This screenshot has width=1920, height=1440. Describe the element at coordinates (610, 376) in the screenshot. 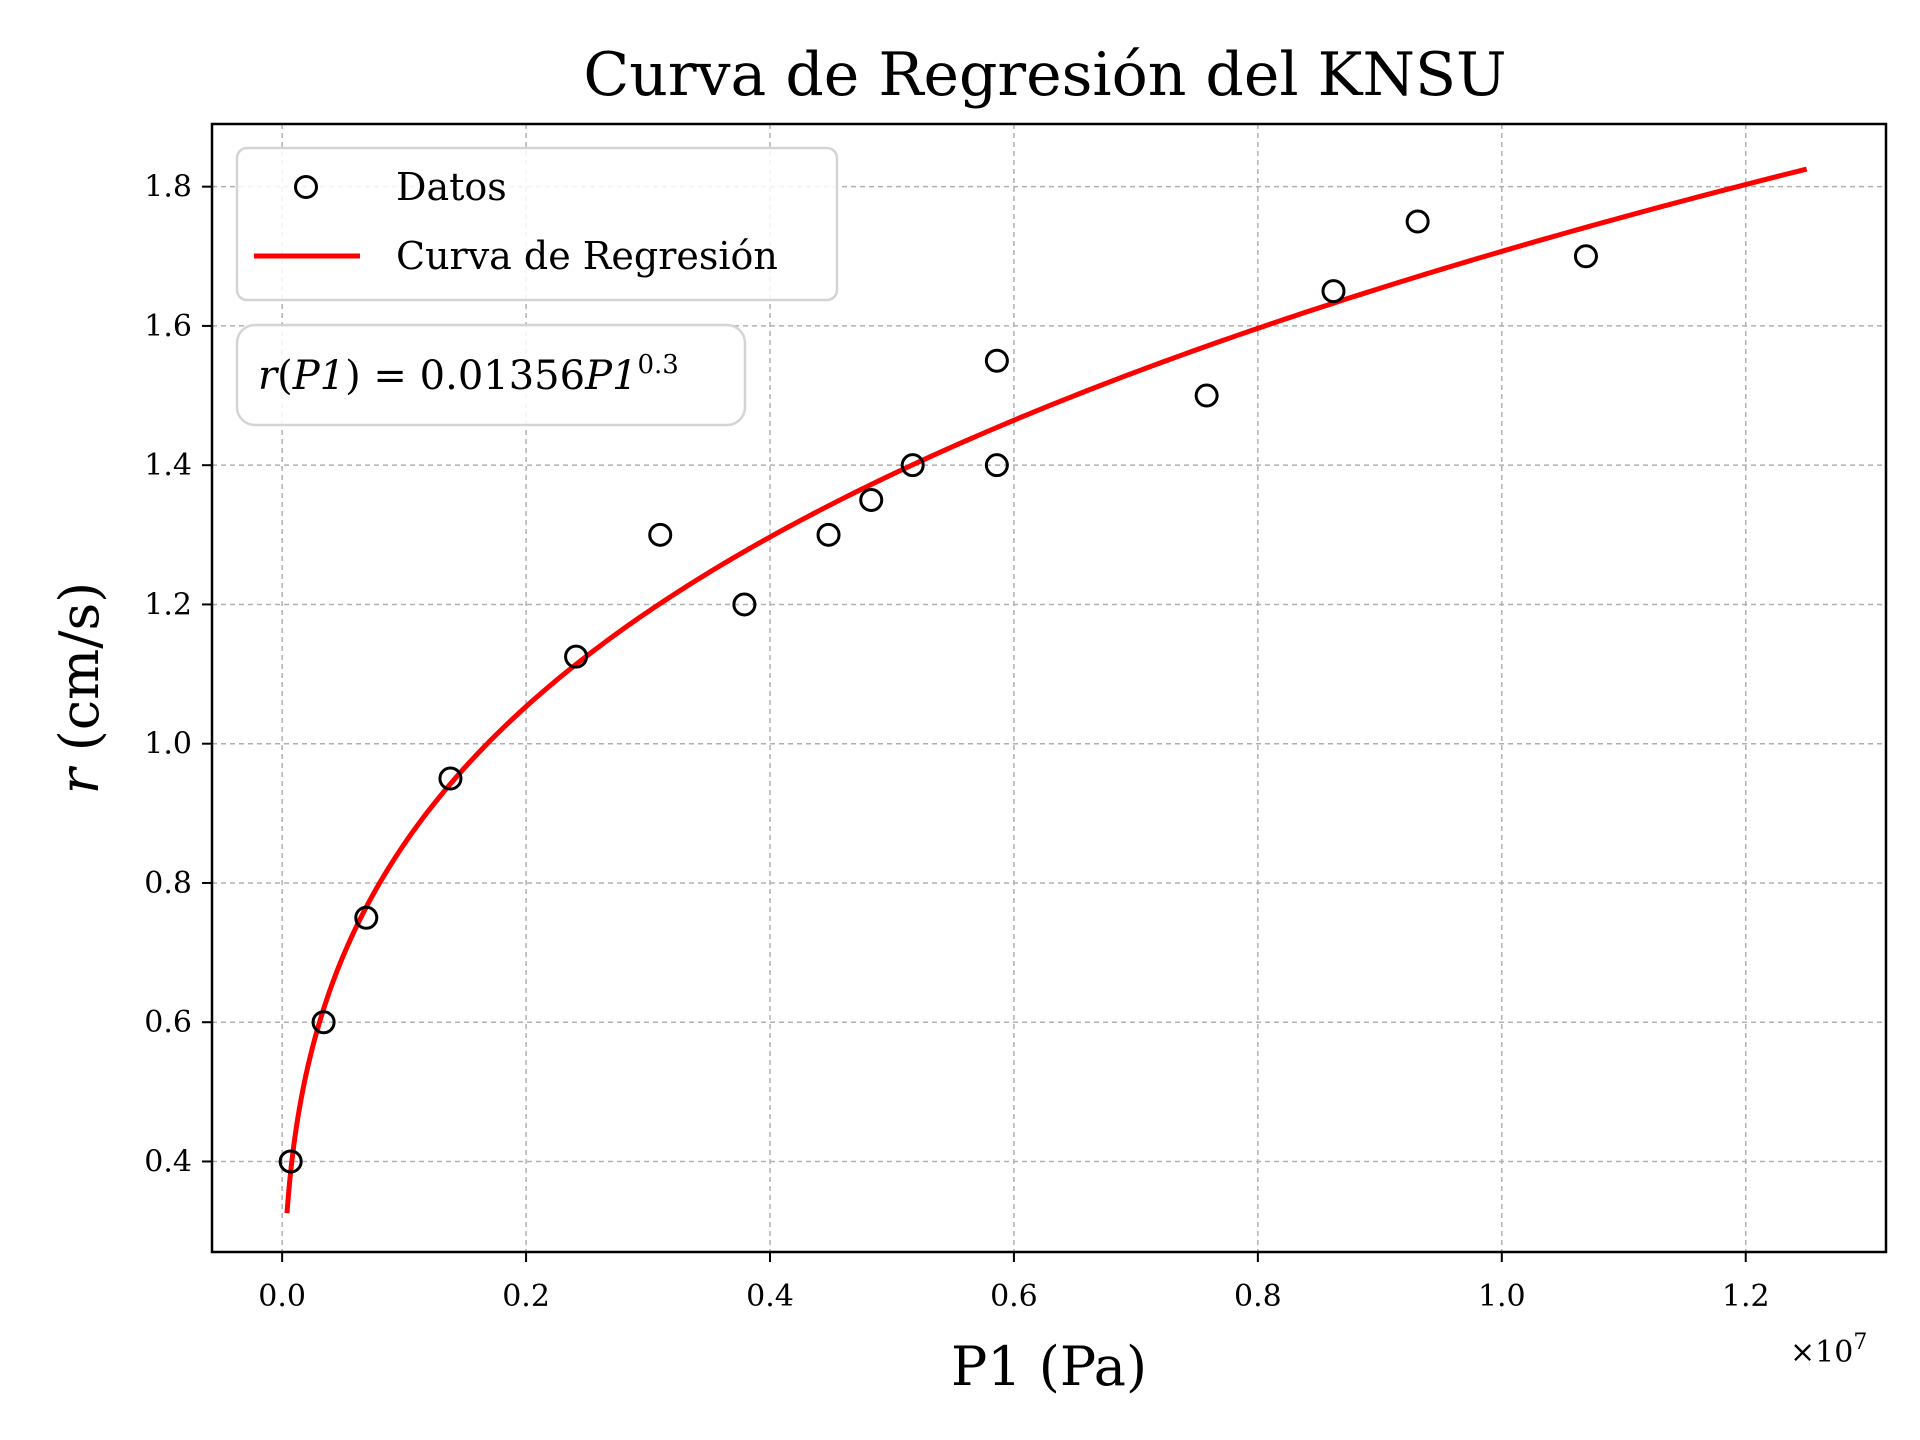

I see `formula-var-2: P1` at that location.